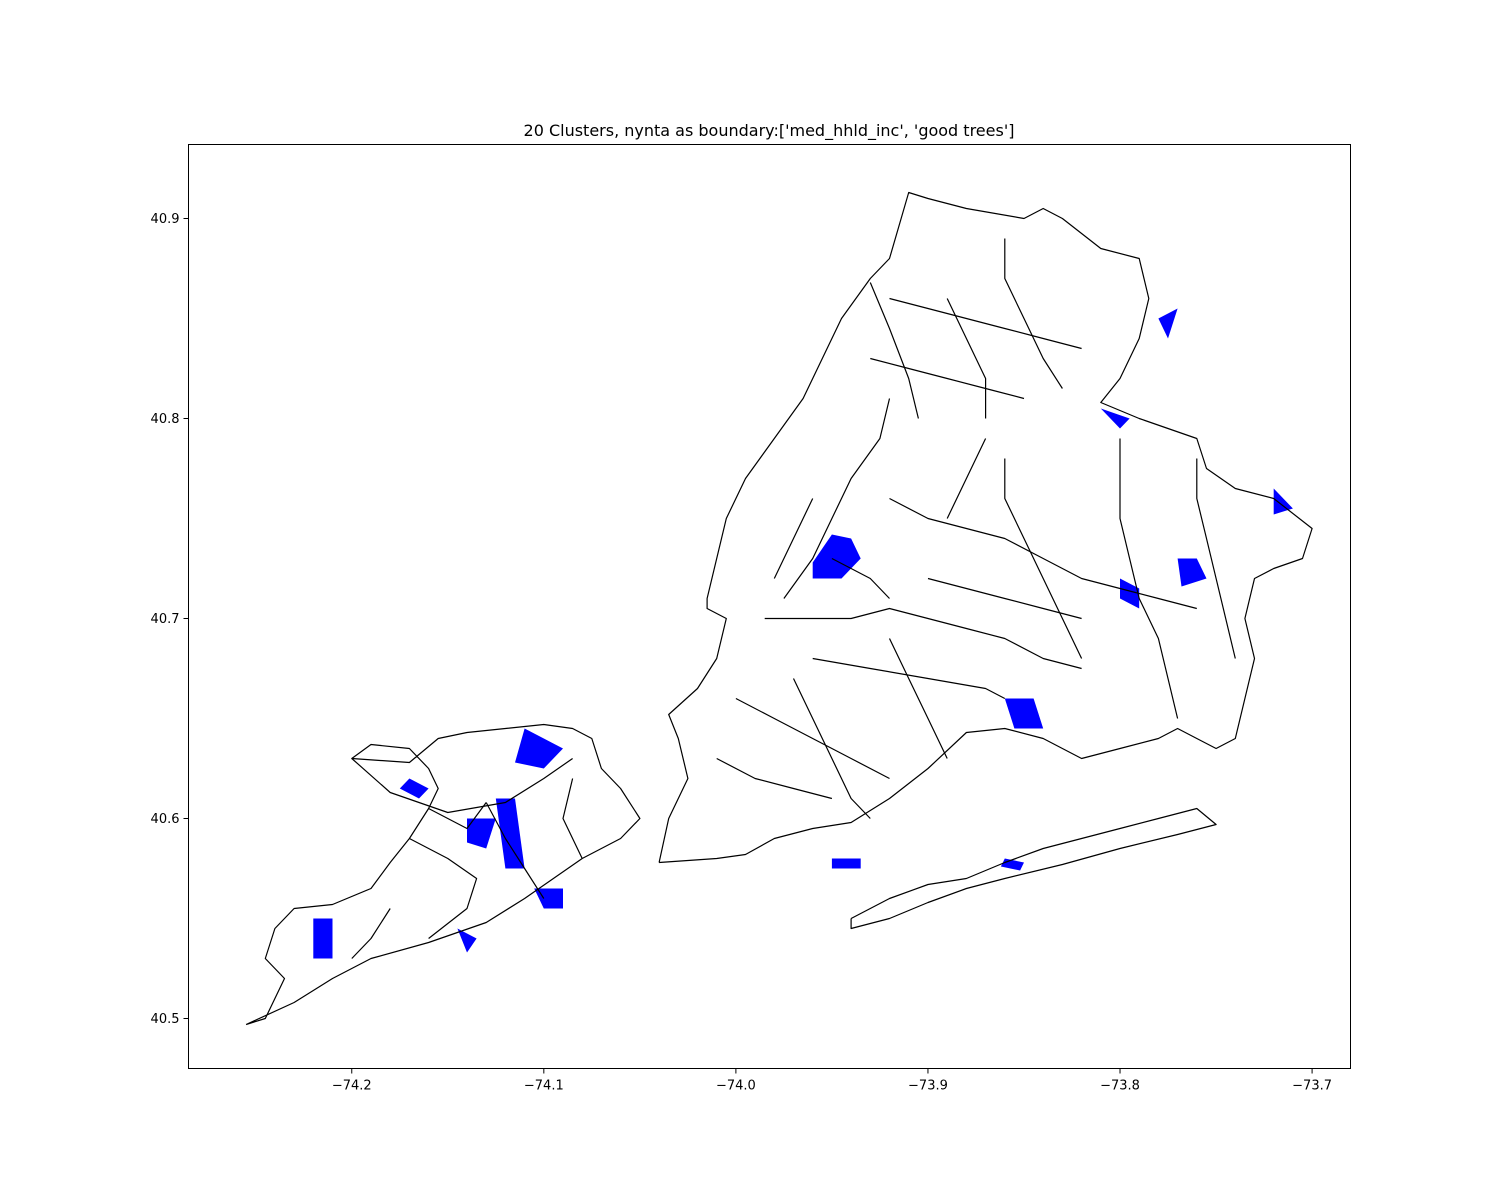  Describe the element at coordinates (1120, 1086) in the screenshot. I see `x-tick-label: −73.8` at that location.